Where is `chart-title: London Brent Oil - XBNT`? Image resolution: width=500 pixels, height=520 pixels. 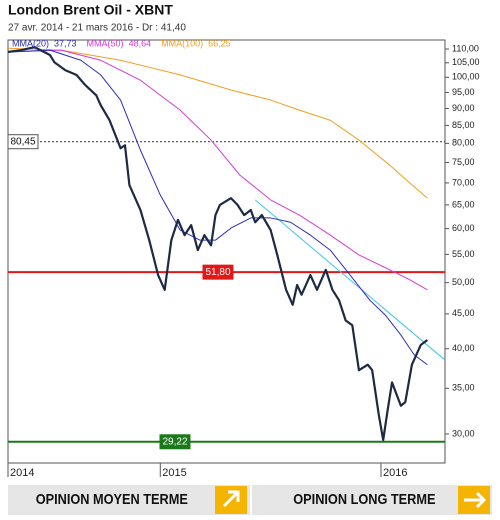
chart-title: London Brent Oil - XBNT is located at coordinates (90, 10).